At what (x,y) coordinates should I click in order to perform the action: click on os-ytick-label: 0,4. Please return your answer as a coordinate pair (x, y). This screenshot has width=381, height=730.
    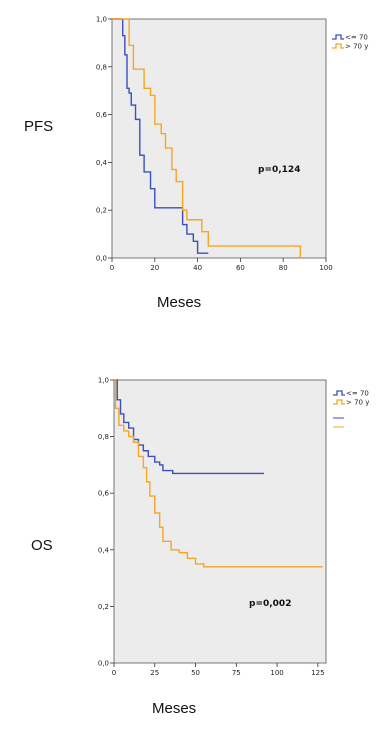
    Looking at the image, I should click on (104, 550).